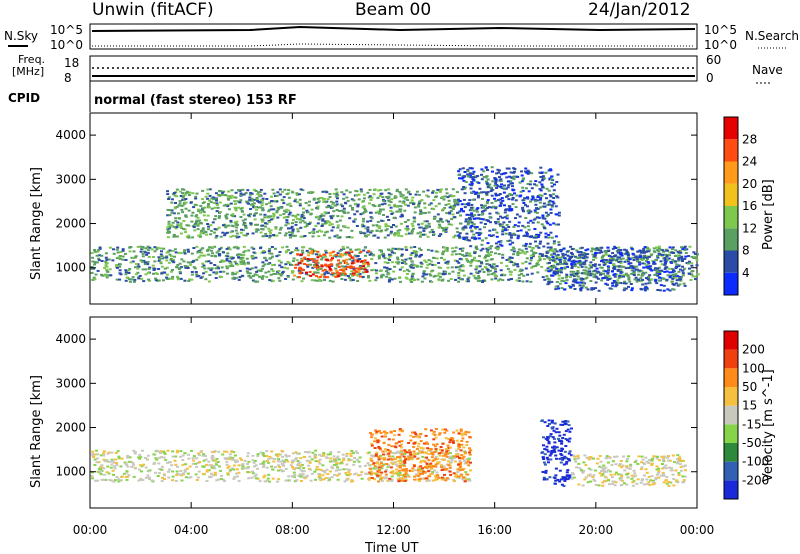 The height and width of the screenshot is (554, 800). What do you see at coordinates (70, 268) in the screenshot?
I see `y-tick-label: 1000` at bounding box center [70, 268].